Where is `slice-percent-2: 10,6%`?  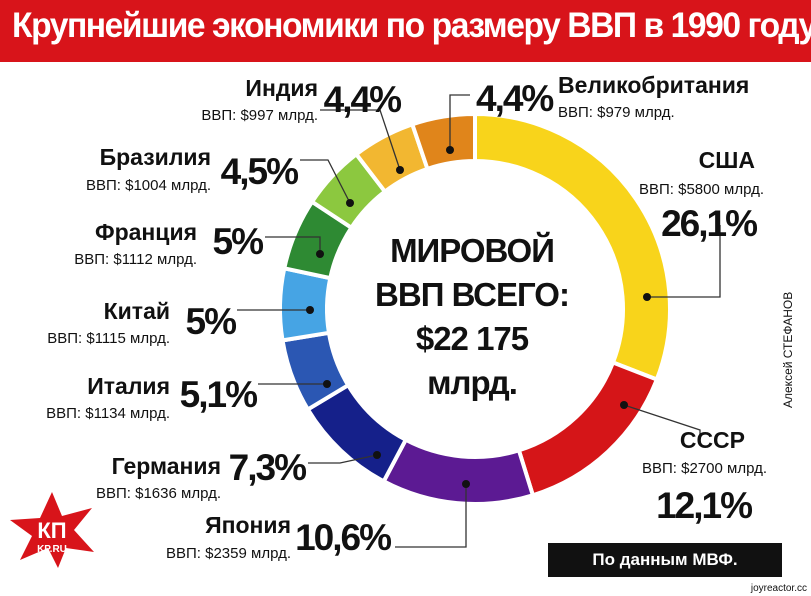
slice-percent-2: 10,6% is located at coordinates (343, 537).